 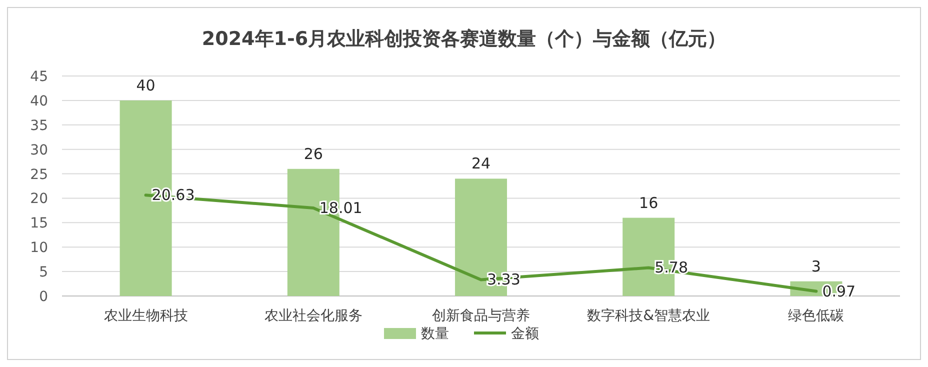 What do you see at coordinates (146, 85) in the screenshot?
I see `data-label: 40` at bounding box center [146, 85].